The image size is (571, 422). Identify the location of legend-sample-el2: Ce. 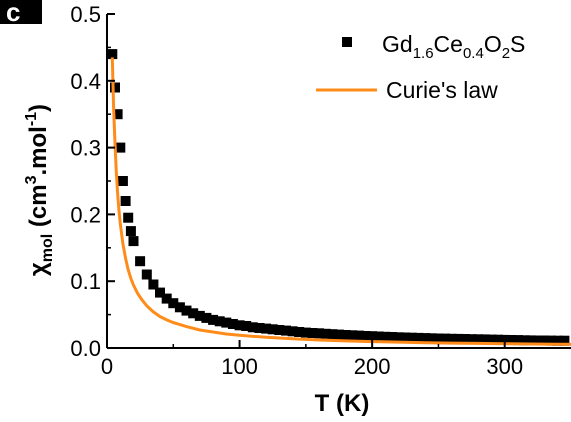
(448, 44).